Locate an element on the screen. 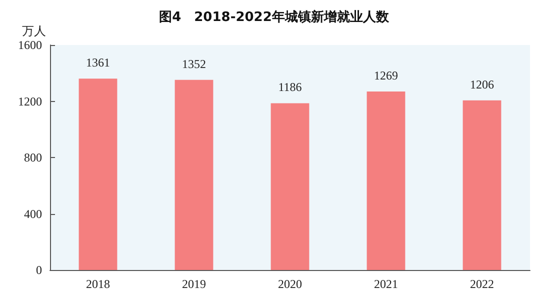  x-tick-label: 2021 is located at coordinates (386, 284).